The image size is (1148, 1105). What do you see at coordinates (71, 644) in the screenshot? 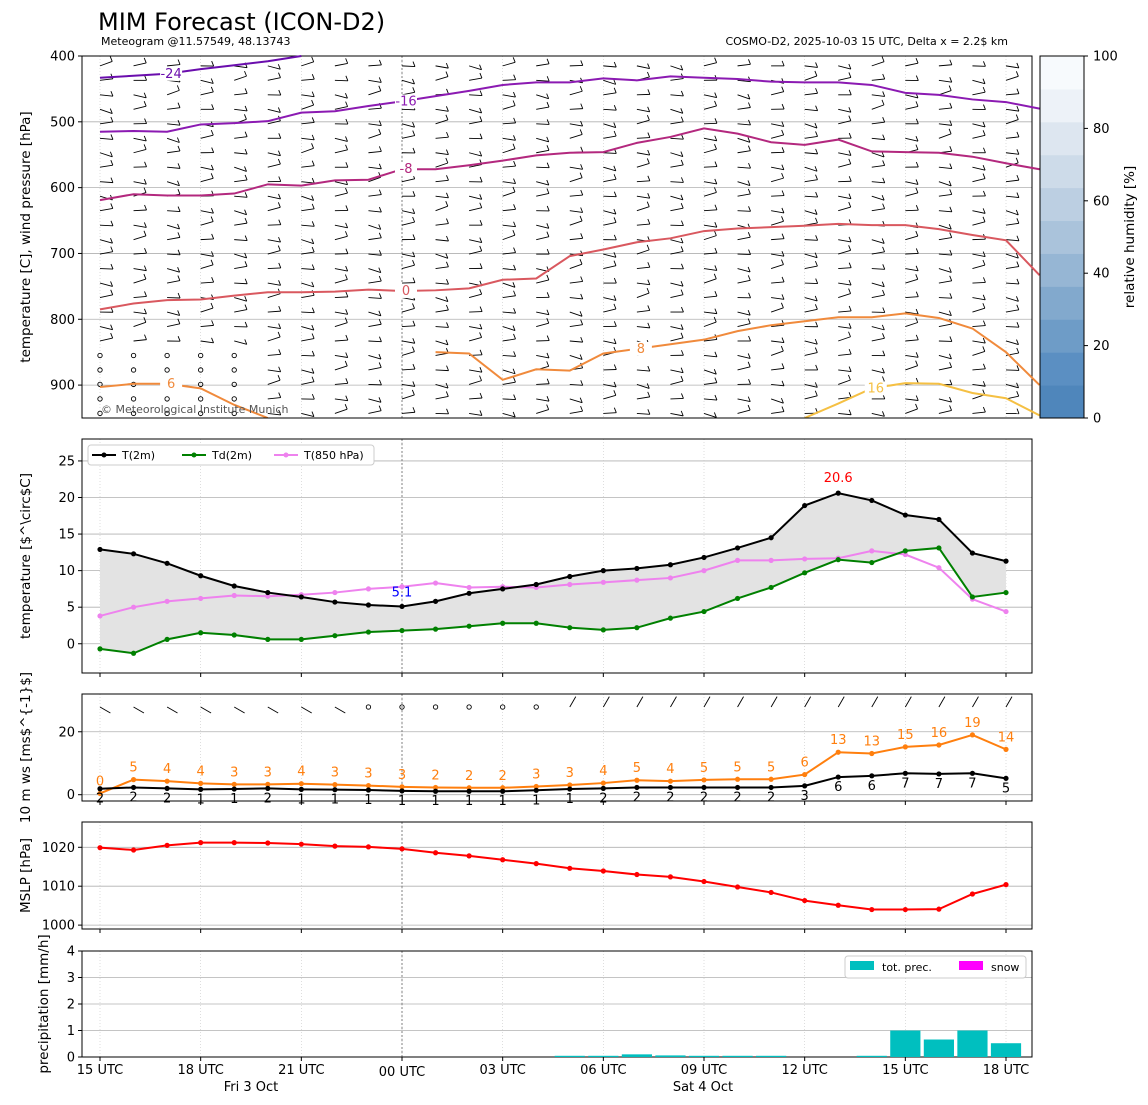
I see `y-tick-label: 0` at bounding box center [71, 644].